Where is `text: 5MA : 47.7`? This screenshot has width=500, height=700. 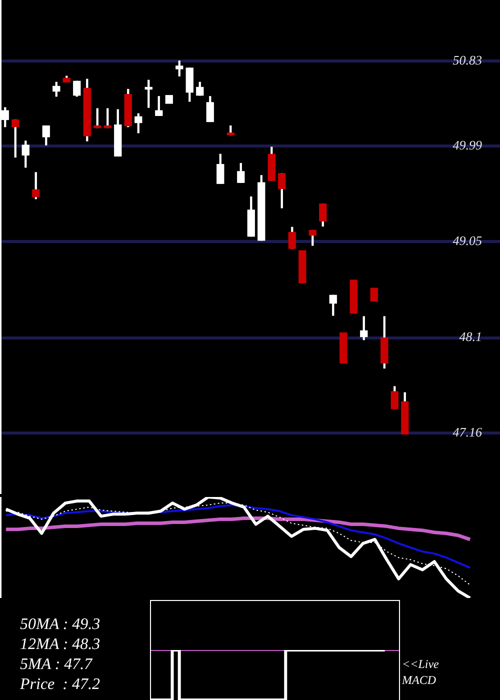
text: 5MA : 47.7 is located at coordinates (57, 665).